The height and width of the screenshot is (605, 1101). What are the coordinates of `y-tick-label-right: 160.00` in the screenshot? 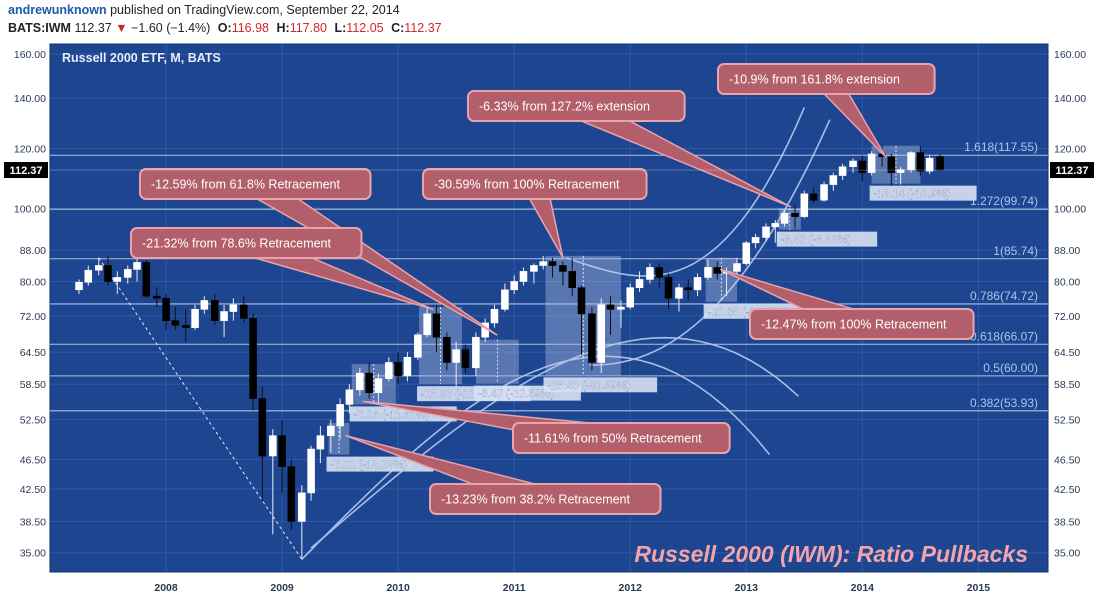 It's located at (1070, 55).